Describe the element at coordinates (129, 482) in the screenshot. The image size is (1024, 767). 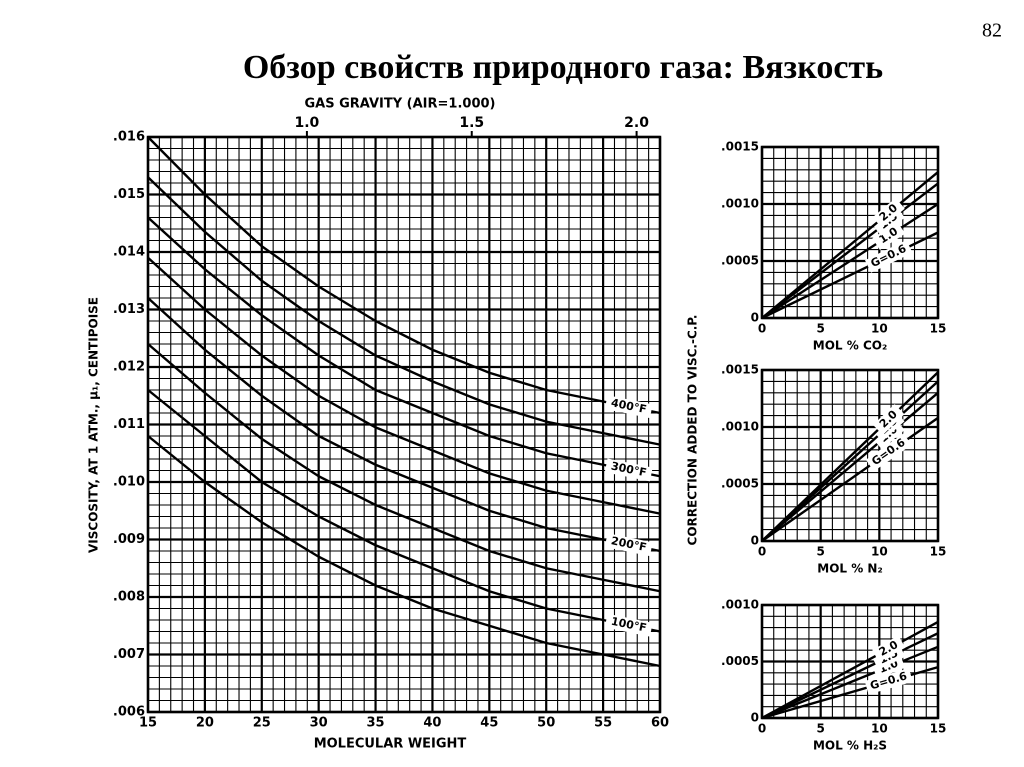
I see `y-tick-label: .010` at that location.